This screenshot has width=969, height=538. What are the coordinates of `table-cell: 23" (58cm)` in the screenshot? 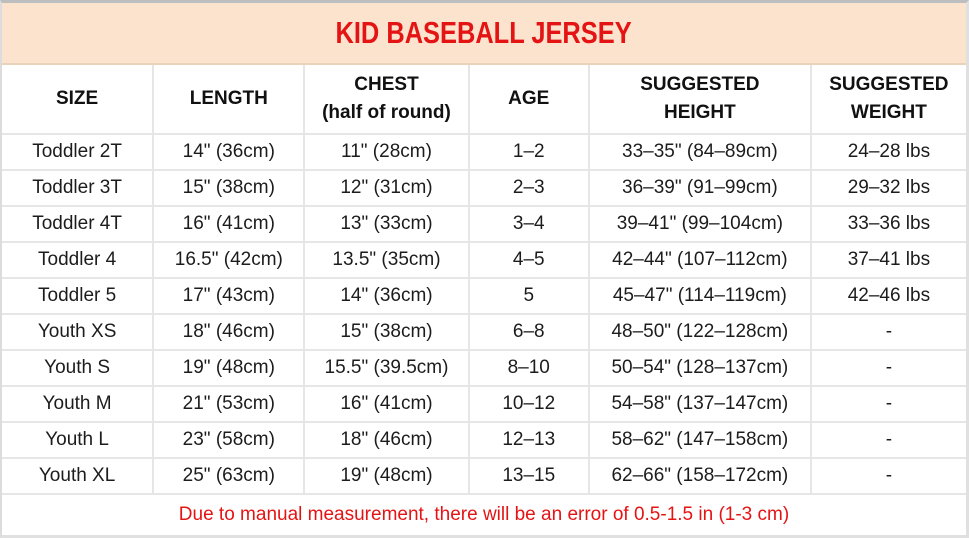 It's located at (230, 440).